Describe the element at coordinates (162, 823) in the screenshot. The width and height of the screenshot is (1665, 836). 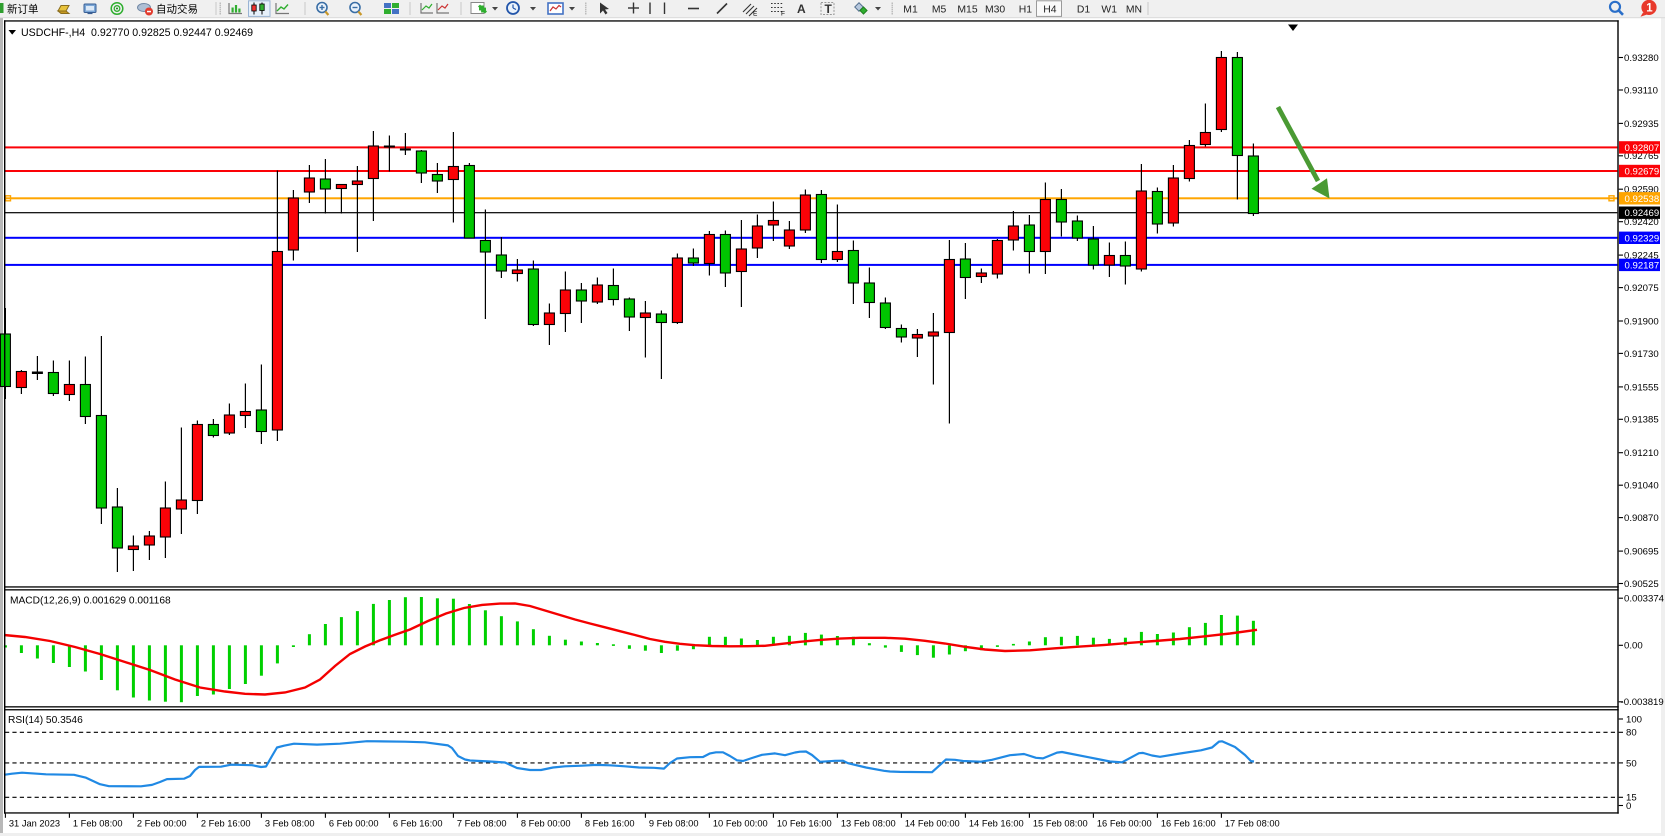
I see `svg-text: 2 Feb 00:00` at that location.